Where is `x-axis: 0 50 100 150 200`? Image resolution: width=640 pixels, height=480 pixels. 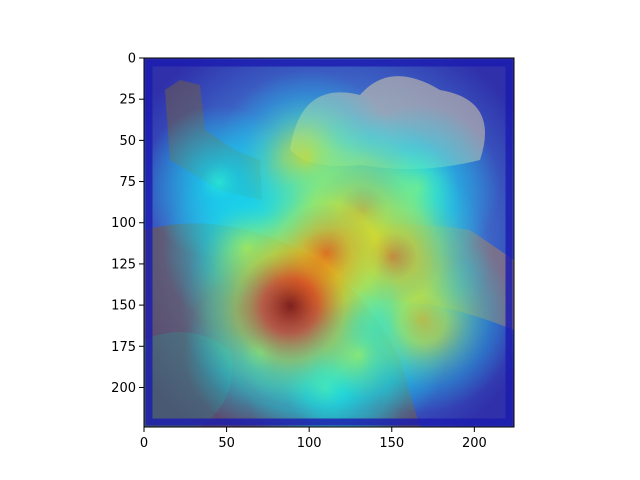 x-axis: 0 50 100 150 200 is located at coordinates (313, 439).